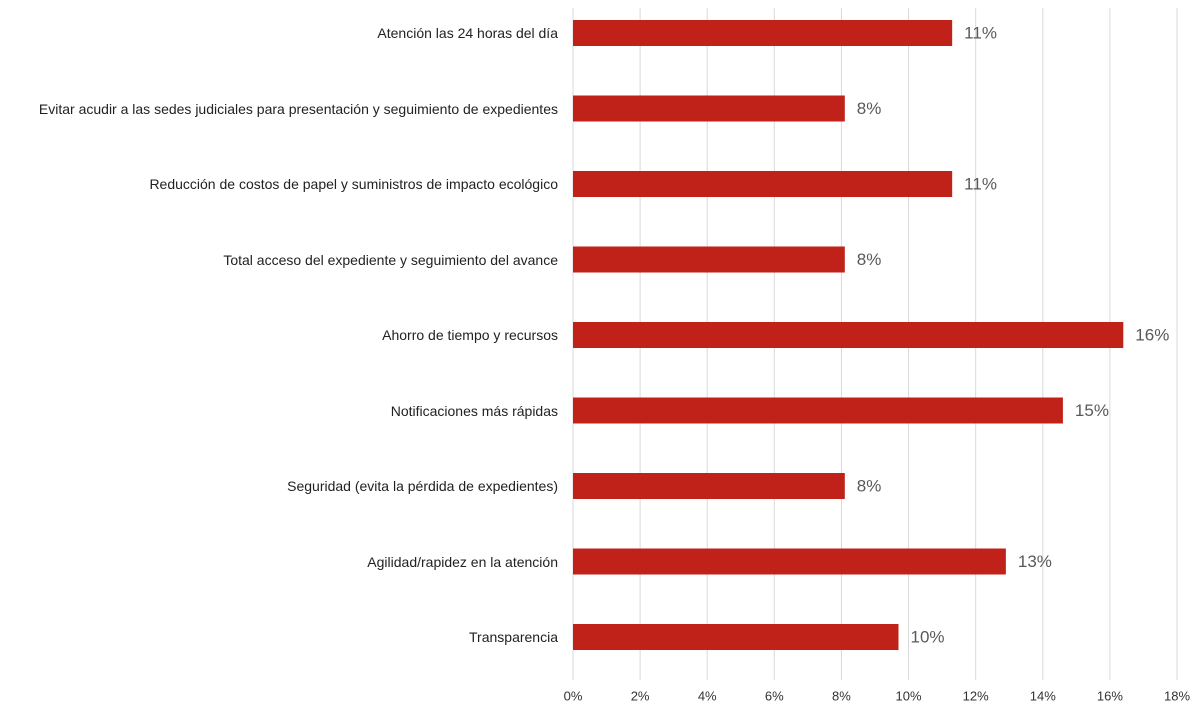  Describe the element at coordinates (707, 695) in the screenshot. I see `x-tick-label: 4%` at that location.